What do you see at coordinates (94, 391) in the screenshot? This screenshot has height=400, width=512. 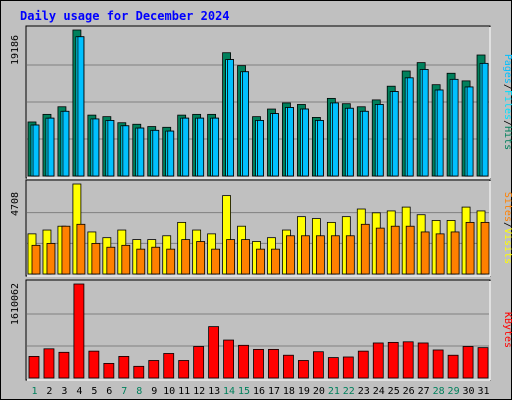 I see `x-tick-label: 5` at bounding box center [94, 391].